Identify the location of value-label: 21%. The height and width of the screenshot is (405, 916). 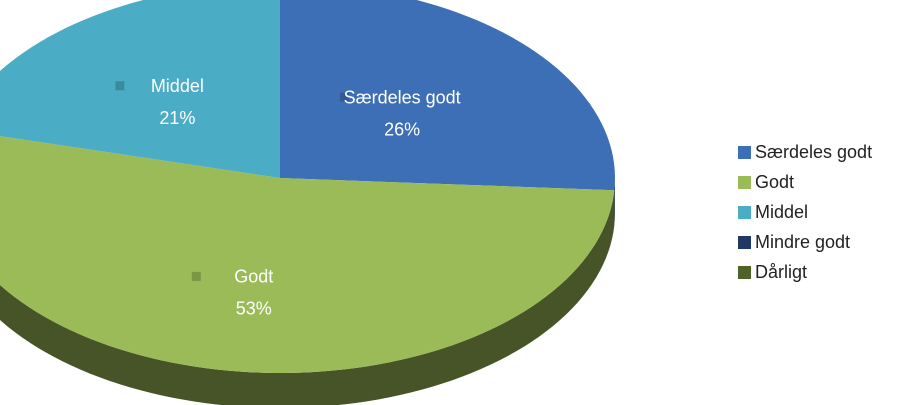
(177, 118).